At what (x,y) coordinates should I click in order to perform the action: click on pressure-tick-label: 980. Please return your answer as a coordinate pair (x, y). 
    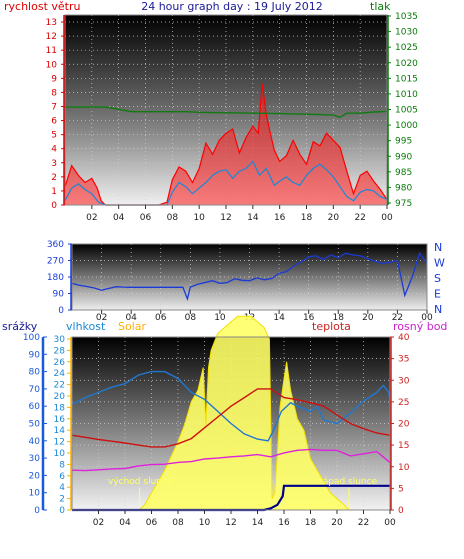
    Looking at the image, I should click on (403, 188).